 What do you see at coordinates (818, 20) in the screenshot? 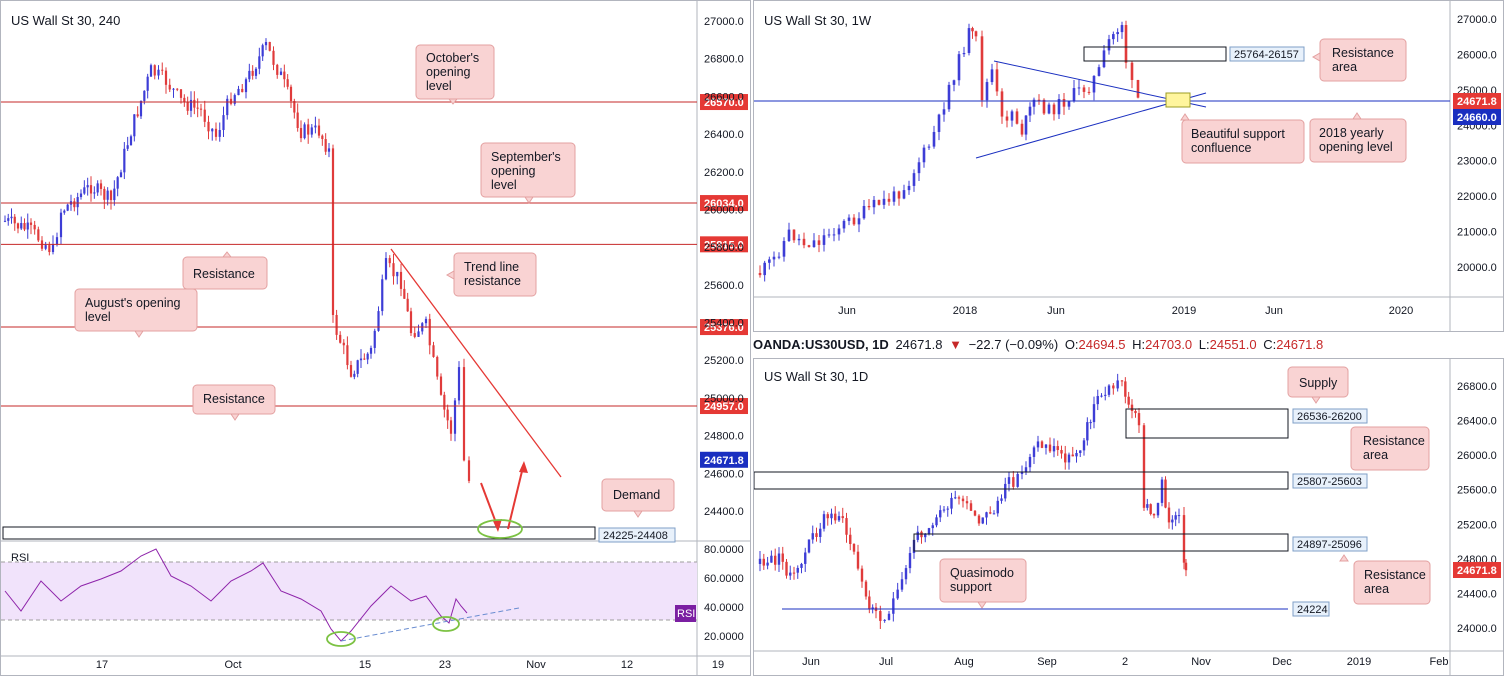
I see `chart-title-weekly: US Wall St 30, 1W` at bounding box center [818, 20].